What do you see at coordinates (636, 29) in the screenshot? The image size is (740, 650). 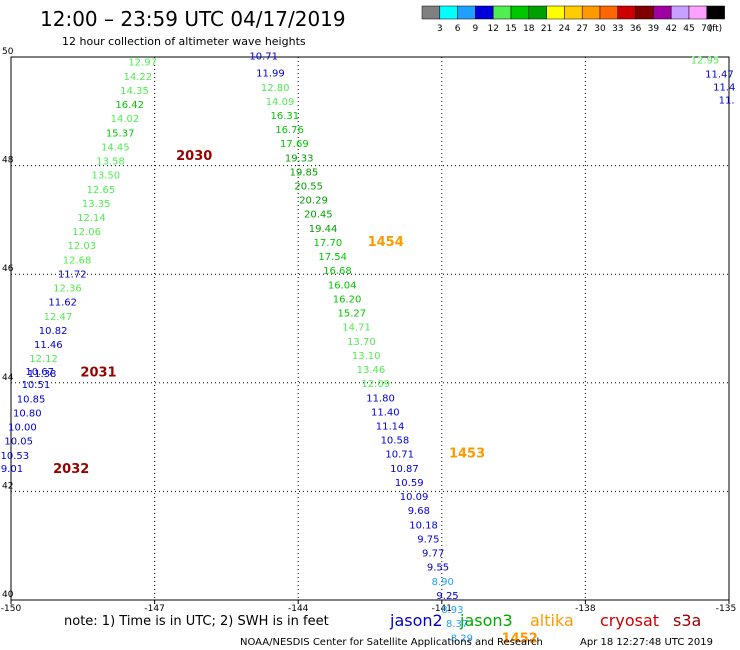 I see `colorbar-label: 36` at bounding box center [636, 29].